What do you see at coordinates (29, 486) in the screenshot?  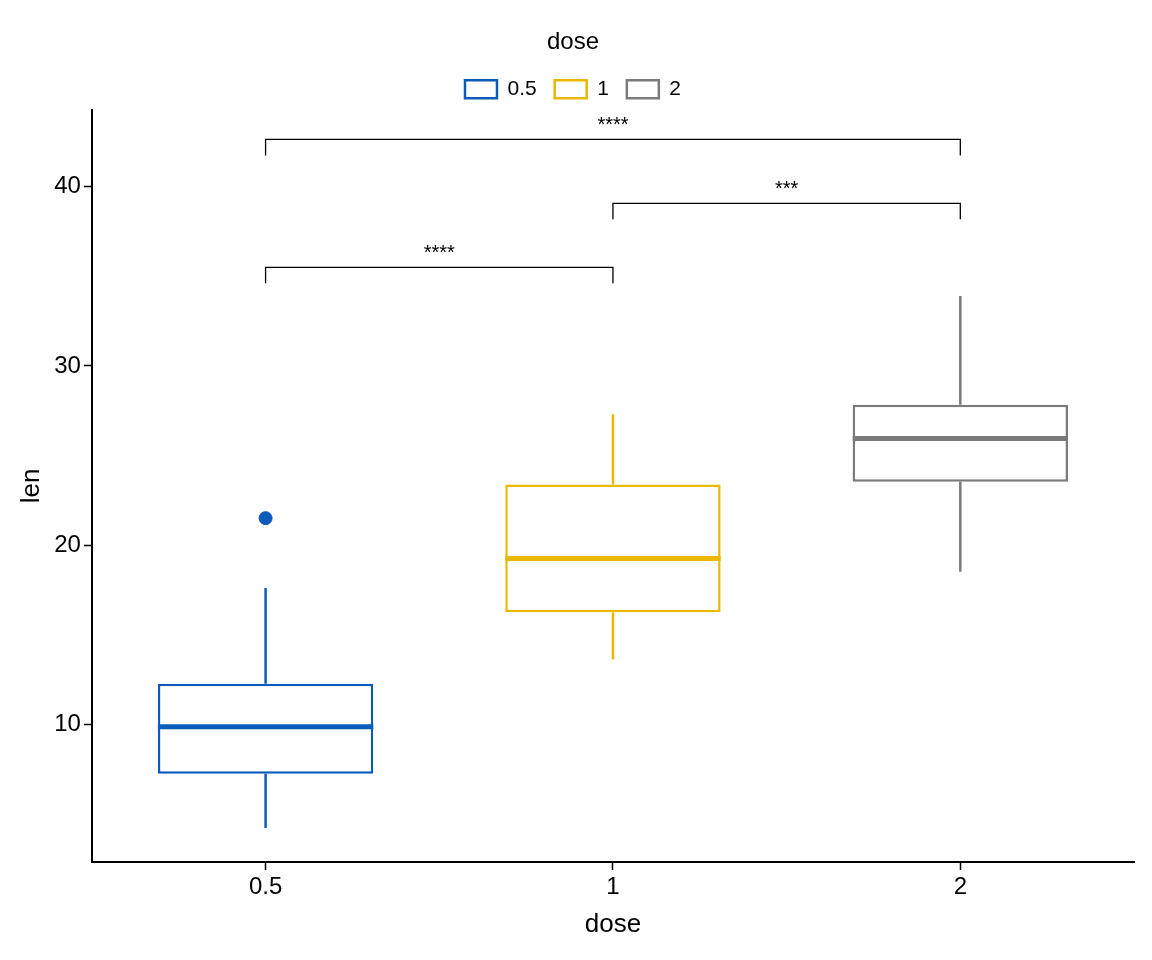 I see `y-axis-title: len` at bounding box center [29, 486].